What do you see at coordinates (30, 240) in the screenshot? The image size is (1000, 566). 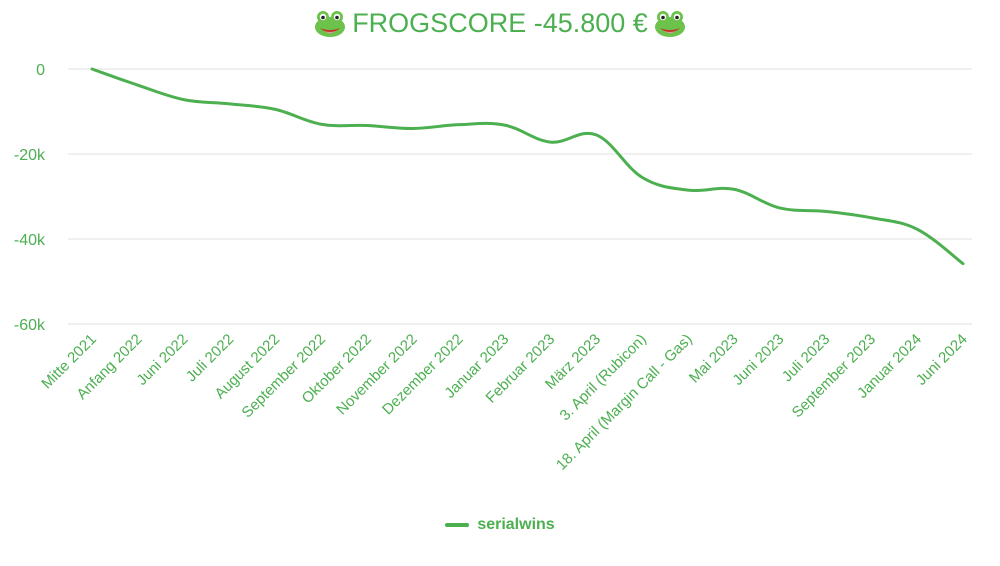 I see `y-tick-label: -40k` at bounding box center [30, 240].